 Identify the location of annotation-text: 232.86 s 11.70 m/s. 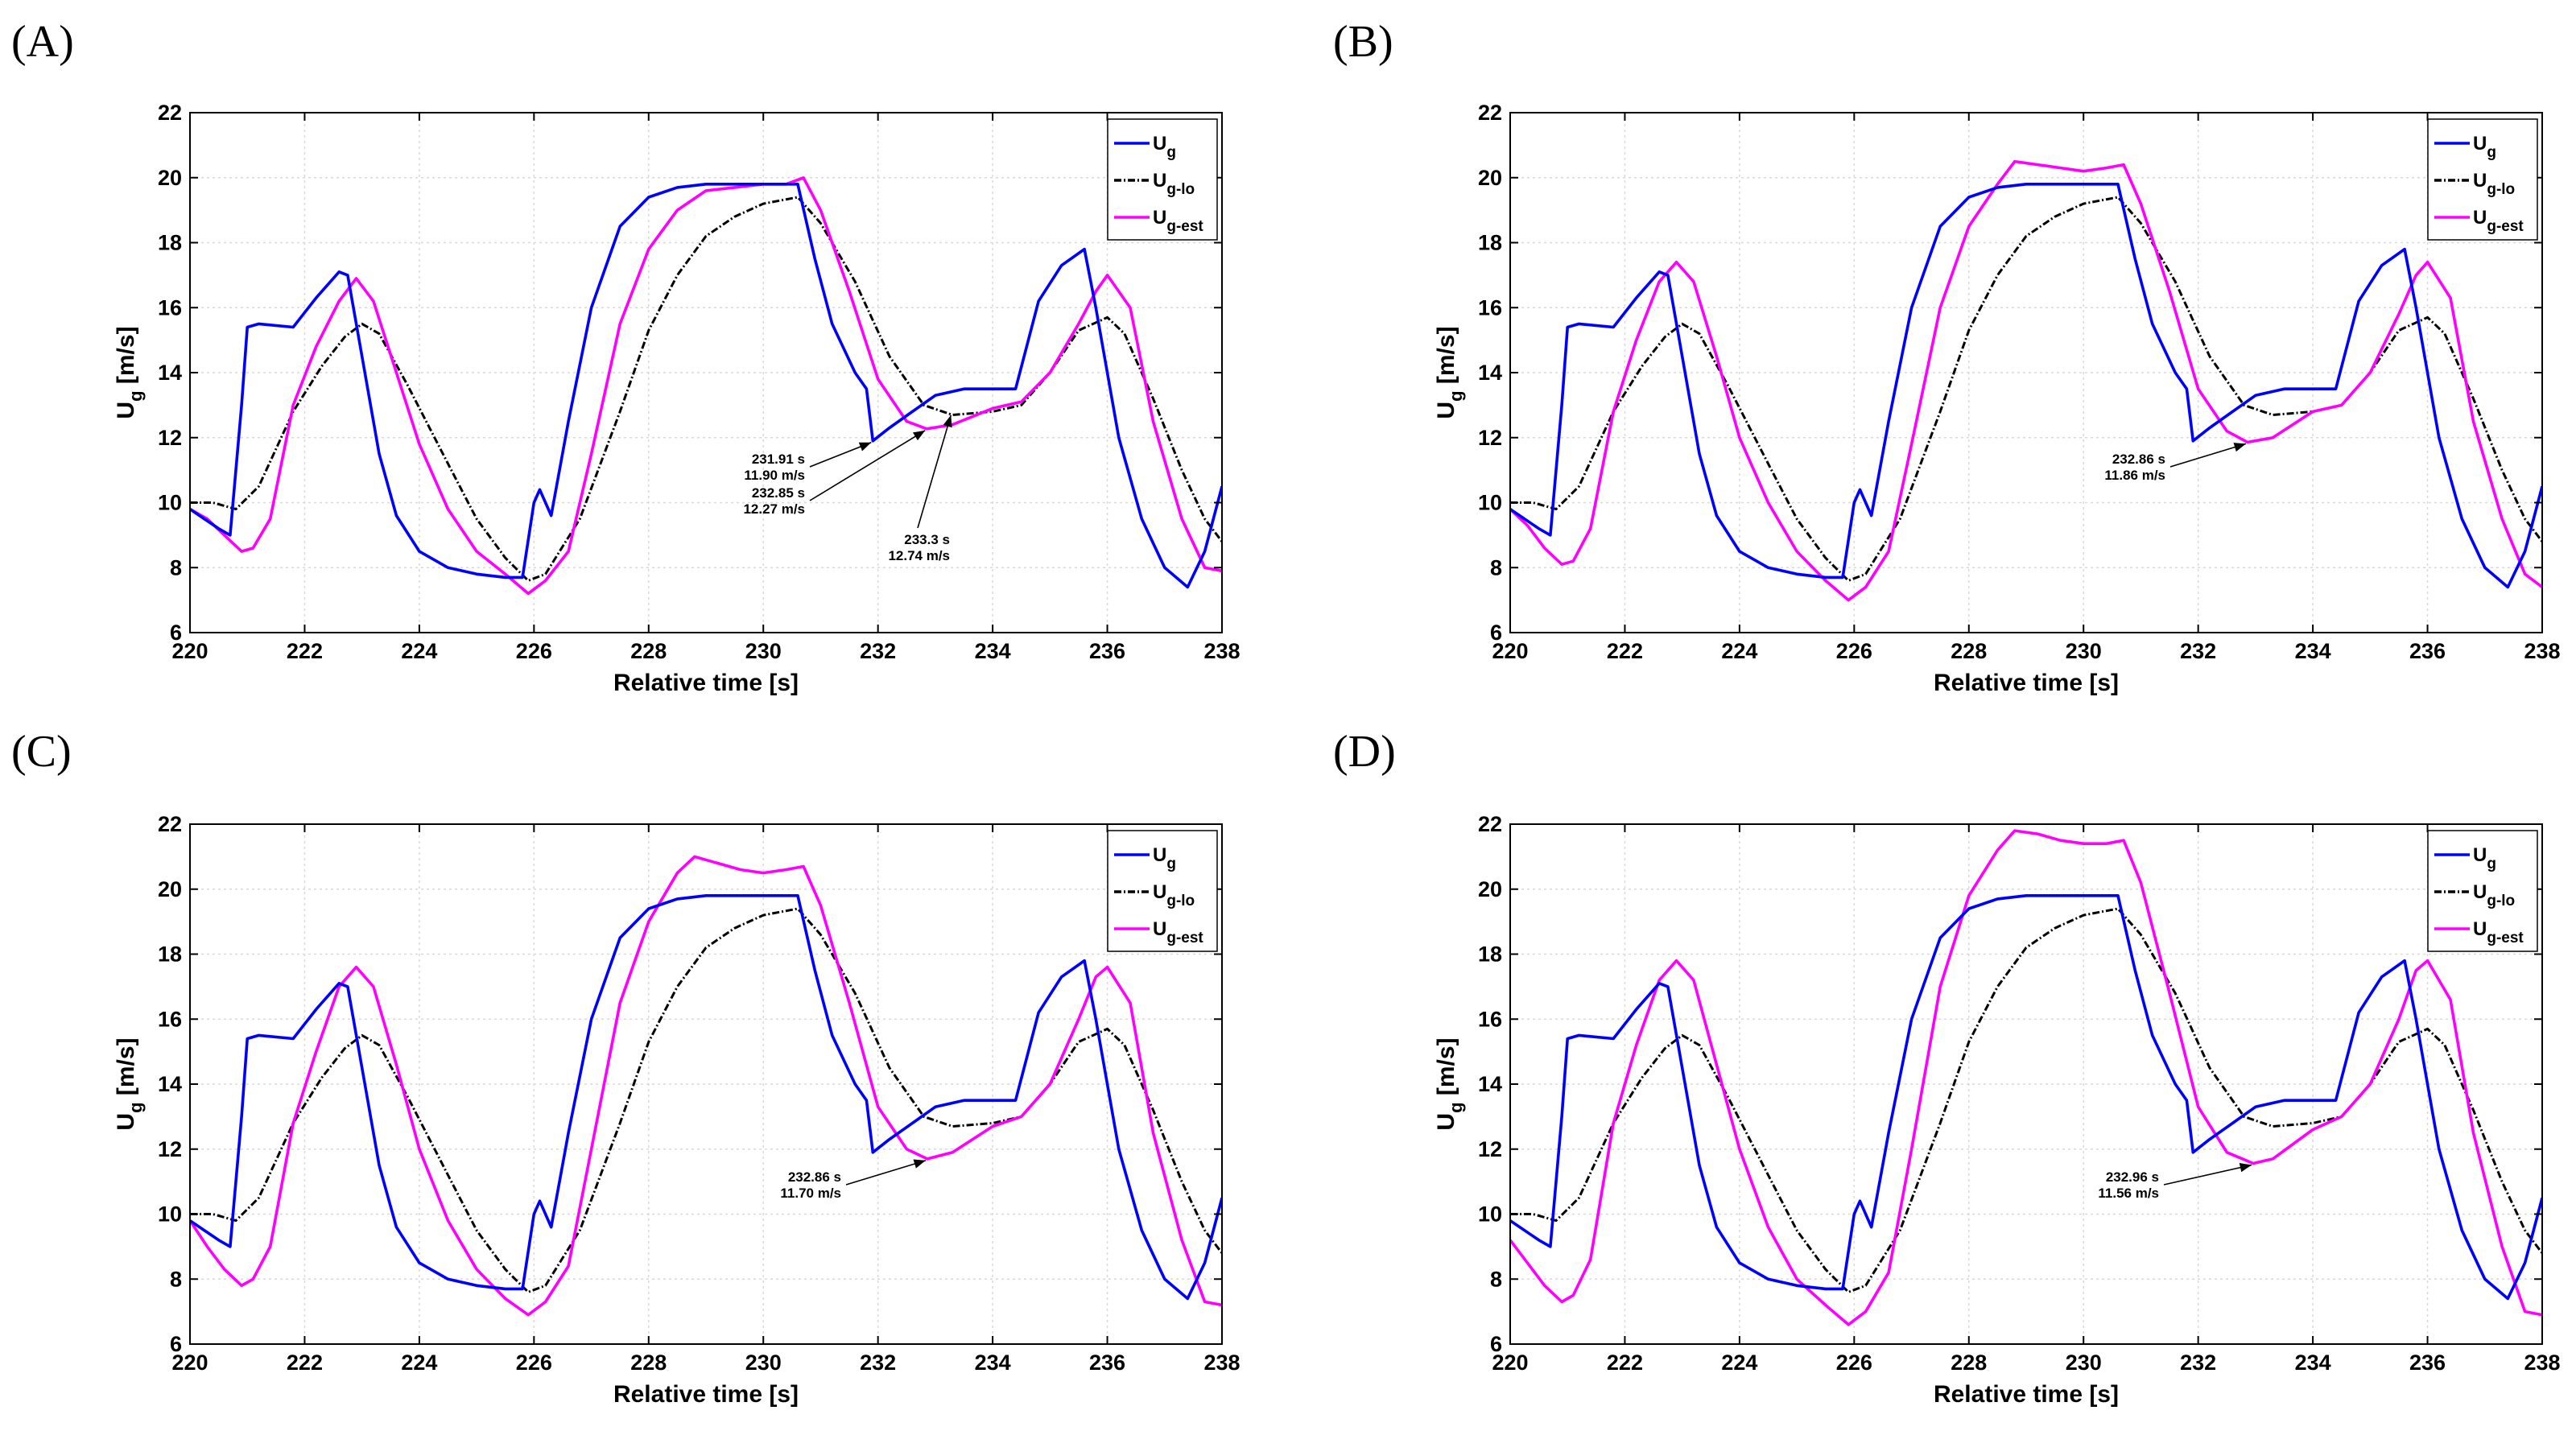
(810, 1185).